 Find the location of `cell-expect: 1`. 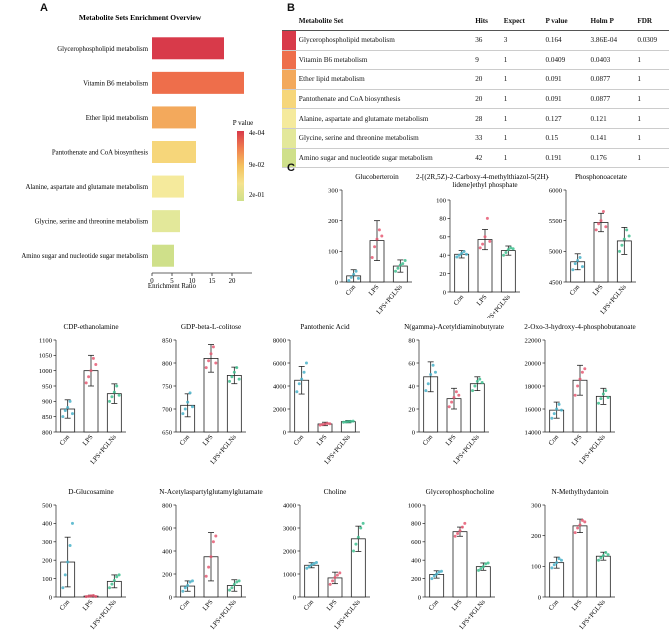

cell-expect: 1 is located at coordinates (521, 118).